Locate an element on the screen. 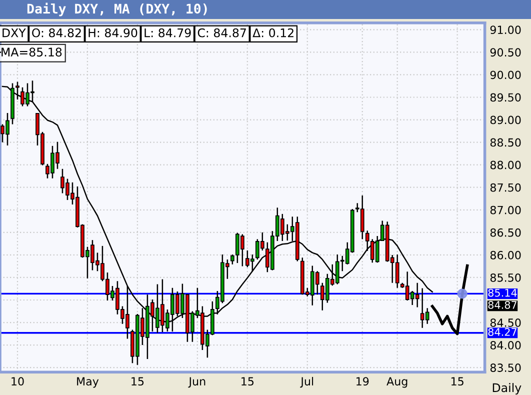 The image size is (531, 395). y-tick-label: 86.50 is located at coordinates (505, 232).